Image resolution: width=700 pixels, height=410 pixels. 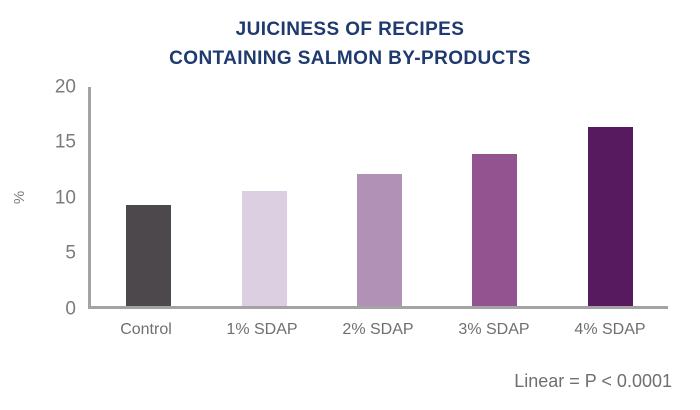 I want to click on x-category-label: 4% SDAP, so click(x=610, y=329).